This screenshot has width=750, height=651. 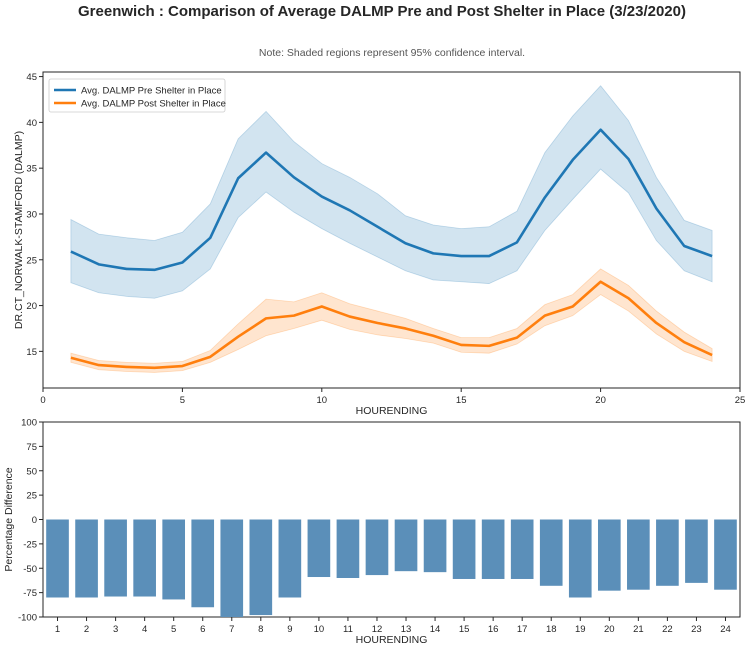 I want to click on bar-x-tick-label: 6, so click(x=202, y=629).